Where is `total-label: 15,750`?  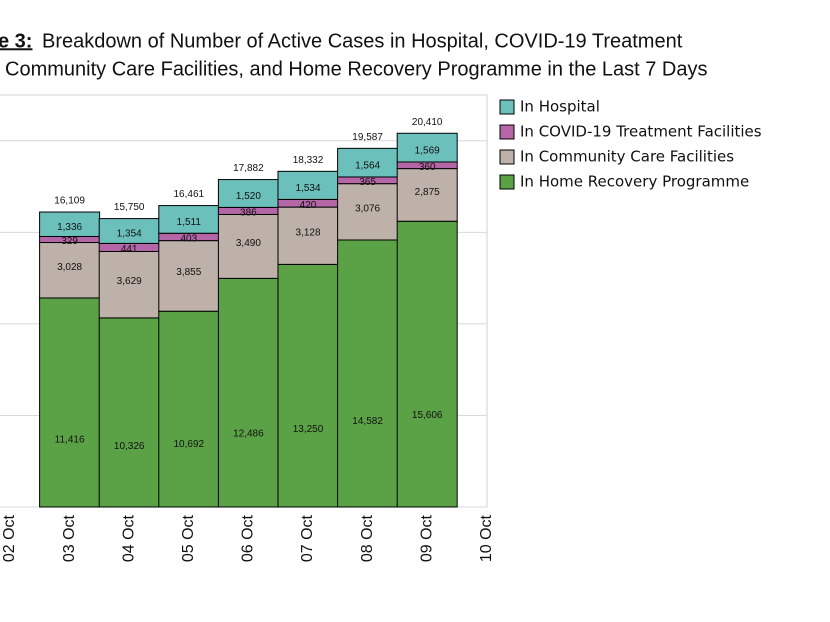
total-label: 15,750 is located at coordinates (129, 207).